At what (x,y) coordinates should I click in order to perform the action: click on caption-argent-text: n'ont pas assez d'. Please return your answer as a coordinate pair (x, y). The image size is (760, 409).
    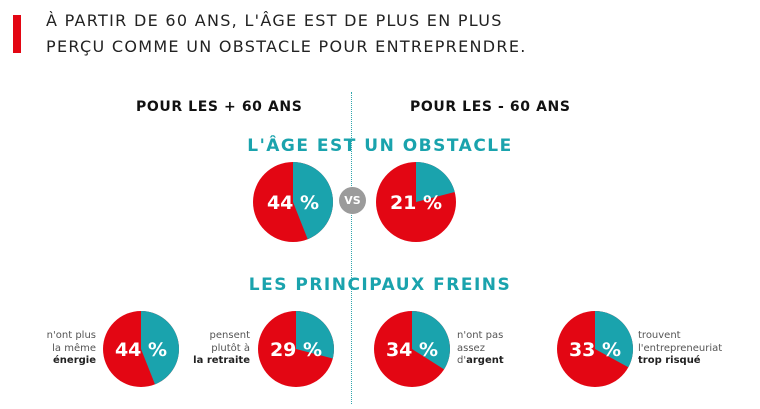
    Looking at the image, I should click on (480, 348).